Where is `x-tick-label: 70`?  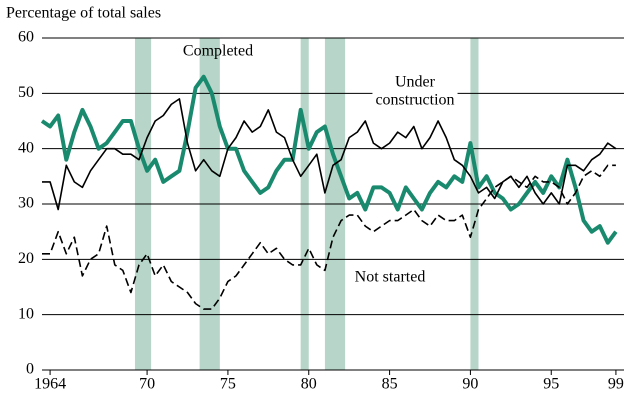
x-tick-label: 70 is located at coordinates (147, 384).